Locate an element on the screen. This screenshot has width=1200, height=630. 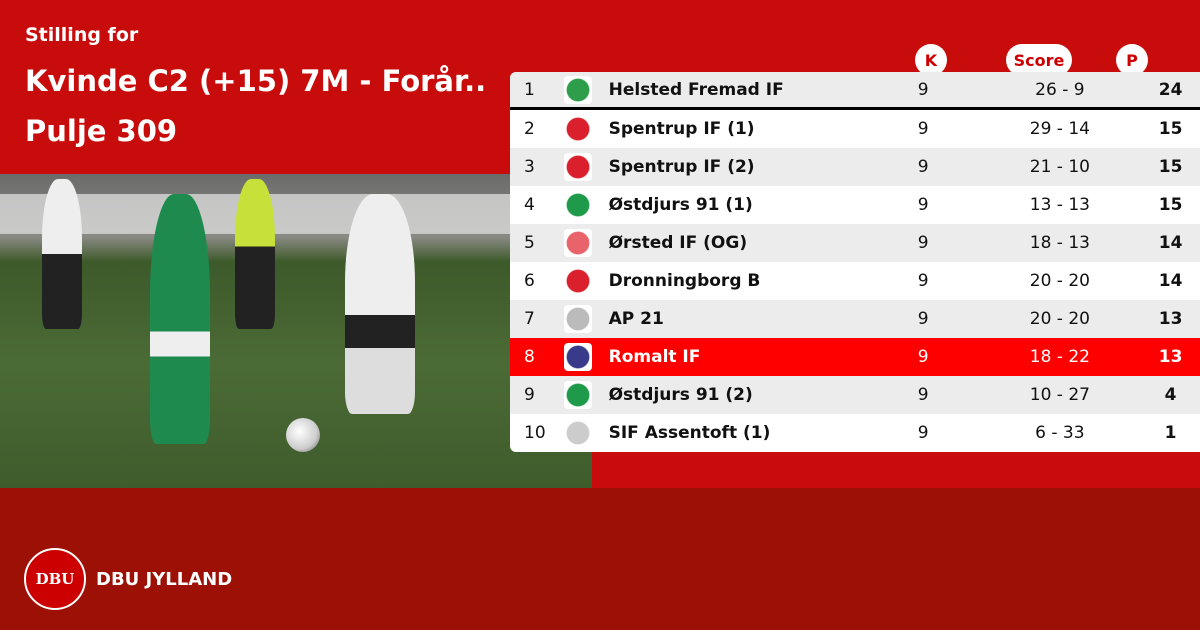
column-header-k: K is located at coordinates (931, 60).